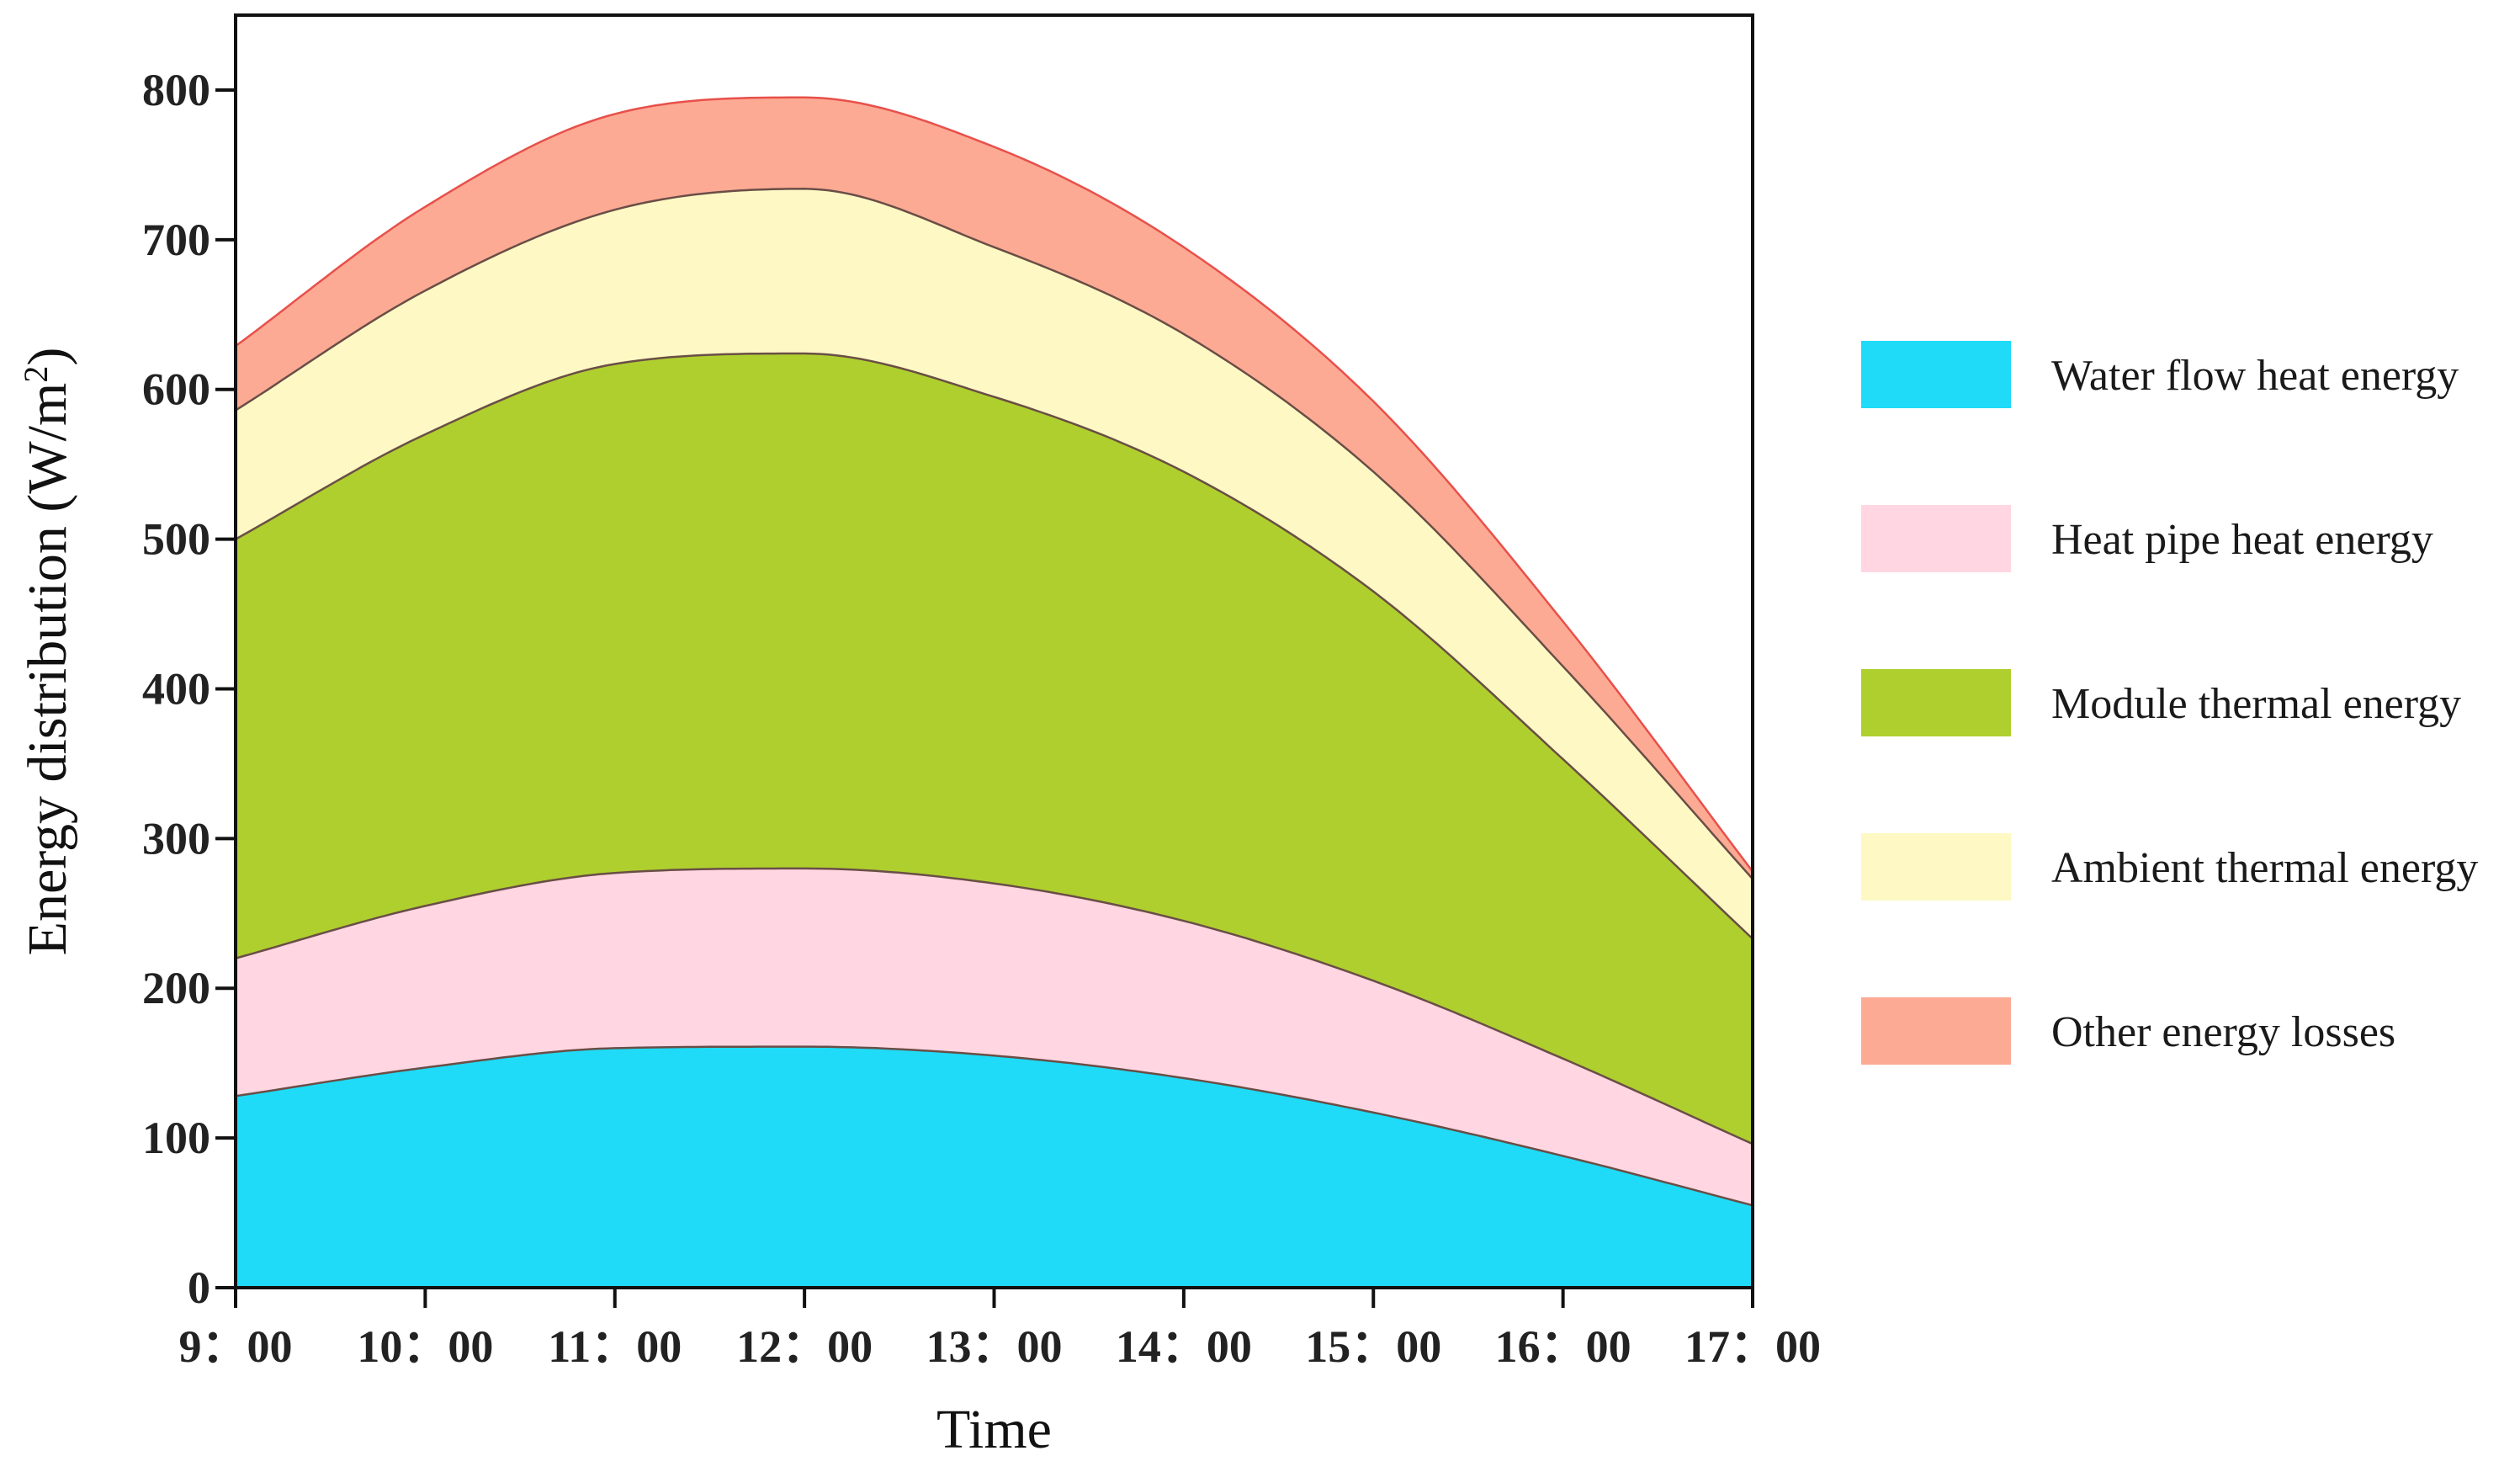 The height and width of the screenshot is (1472, 2520). What do you see at coordinates (615, 1346) in the screenshot?
I see `x-tick-label: 11：00` at bounding box center [615, 1346].